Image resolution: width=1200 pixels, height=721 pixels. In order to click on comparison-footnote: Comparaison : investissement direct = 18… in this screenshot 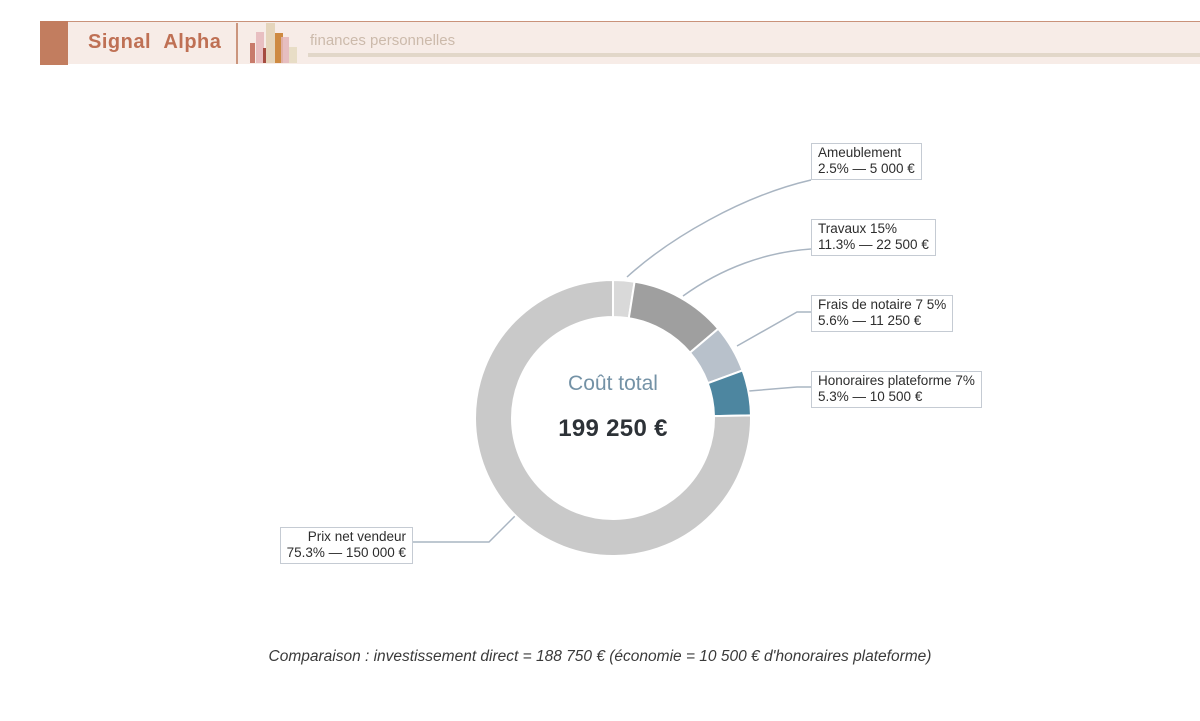, I will do `click(600, 656)`.